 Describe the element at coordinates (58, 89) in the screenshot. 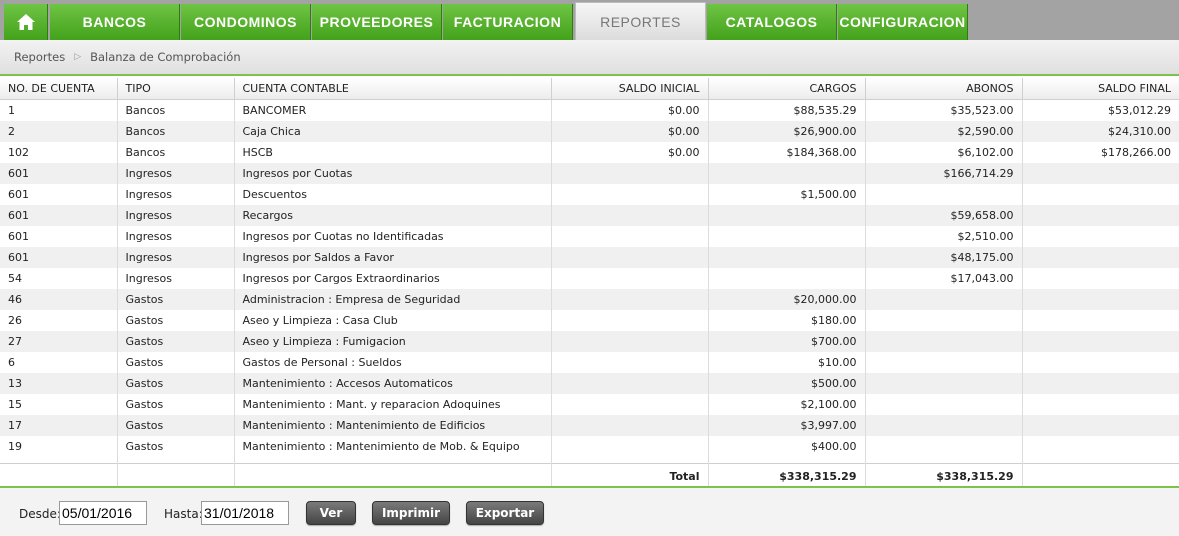

I see `column-header-no-cuenta: NO. DE CUENTA` at that location.